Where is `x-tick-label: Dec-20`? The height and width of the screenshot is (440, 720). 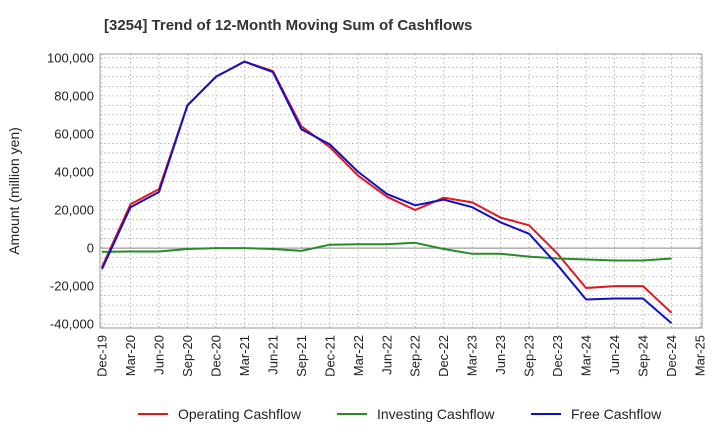 x-tick-label: Dec-20 is located at coordinates (215, 356).